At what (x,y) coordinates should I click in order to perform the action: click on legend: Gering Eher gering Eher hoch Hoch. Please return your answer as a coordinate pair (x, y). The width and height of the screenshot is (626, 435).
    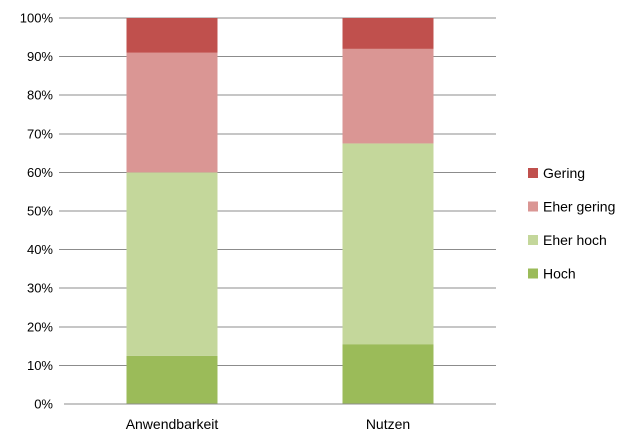
    Looking at the image, I should click on (571, 223).